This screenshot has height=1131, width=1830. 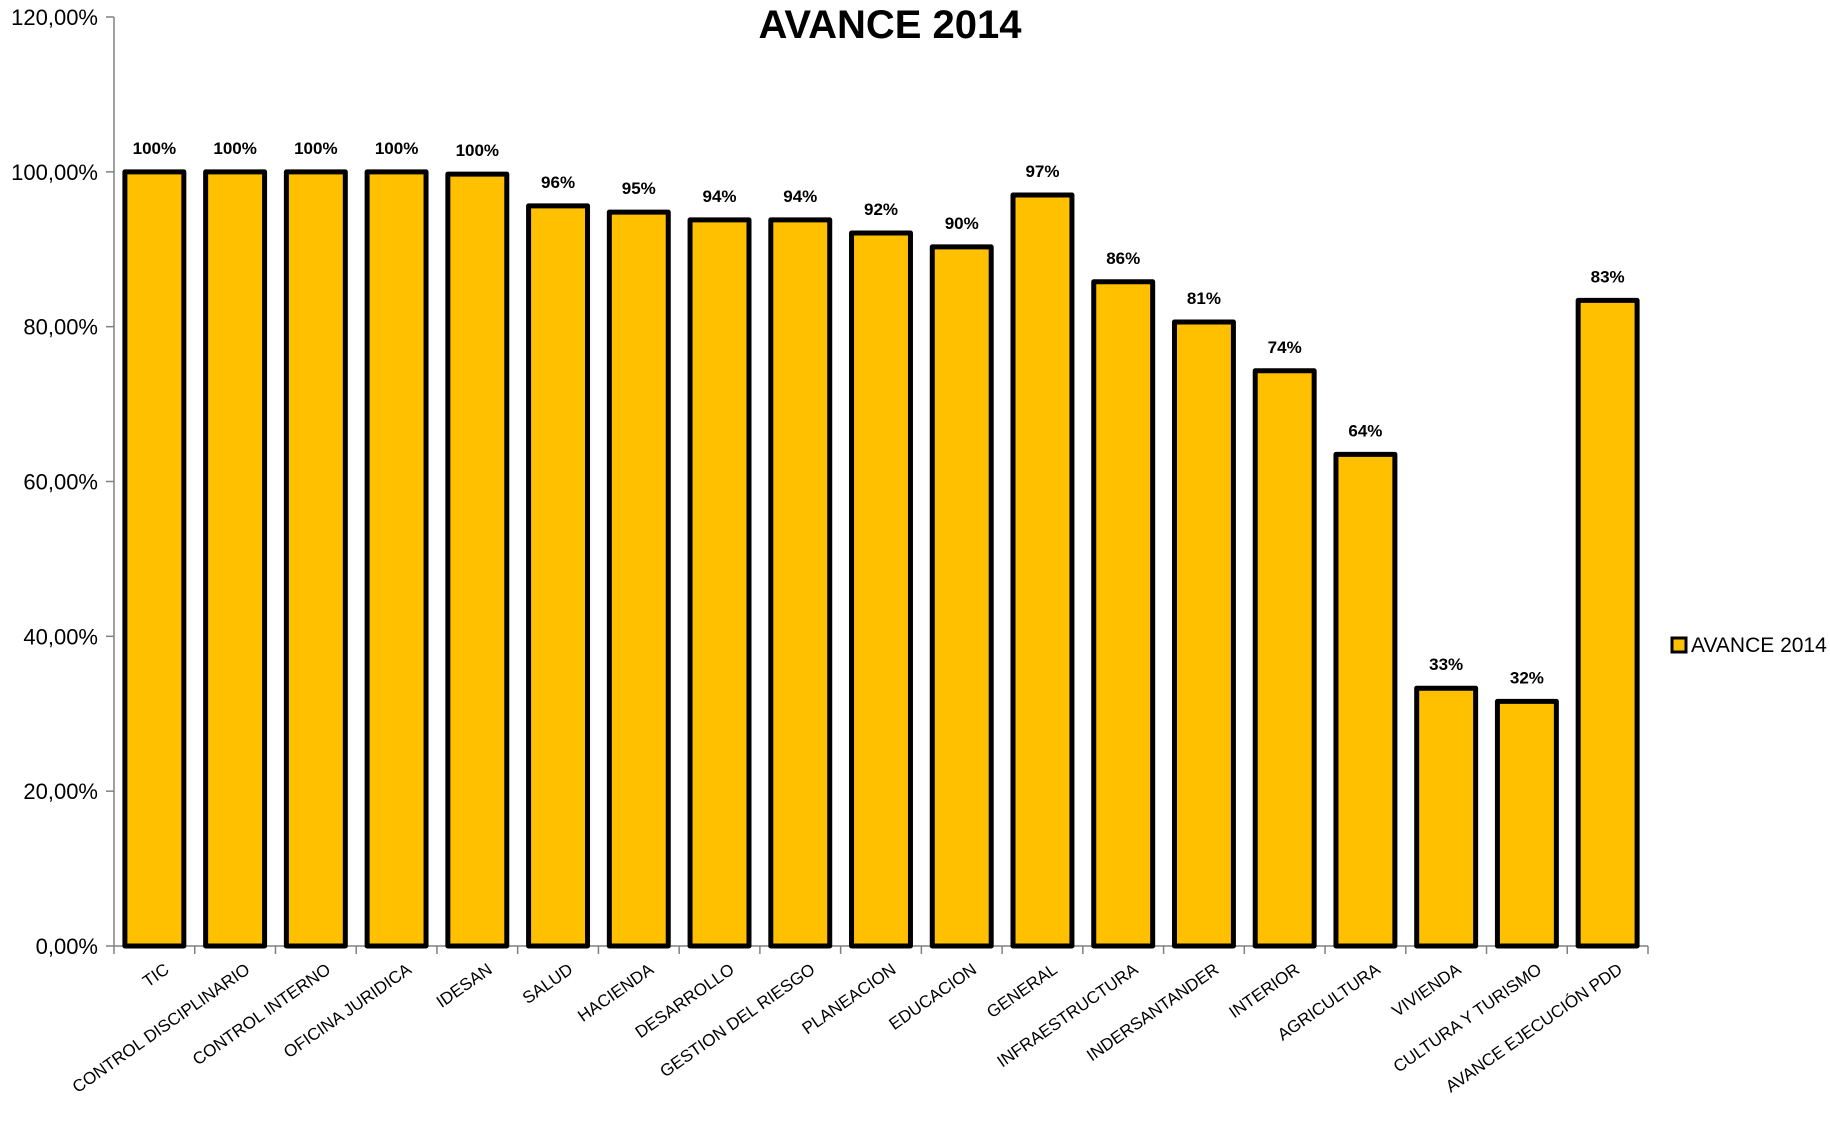 I want to click on x-tick-label: INFRAESTRUCTURA, so click(x=1068, y=1015).